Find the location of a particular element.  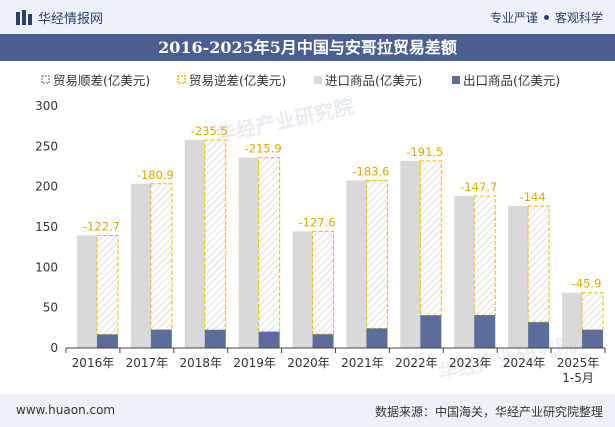

legend-swatch-import is located at coordinates (318, 80).